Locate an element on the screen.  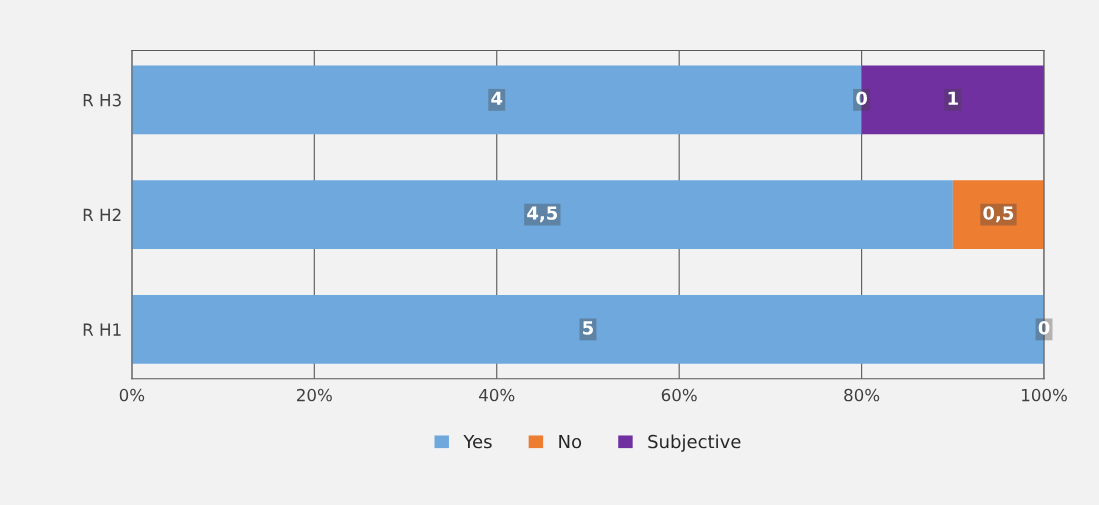
x-tick-label: 20% is located at coordinates (314, 395).